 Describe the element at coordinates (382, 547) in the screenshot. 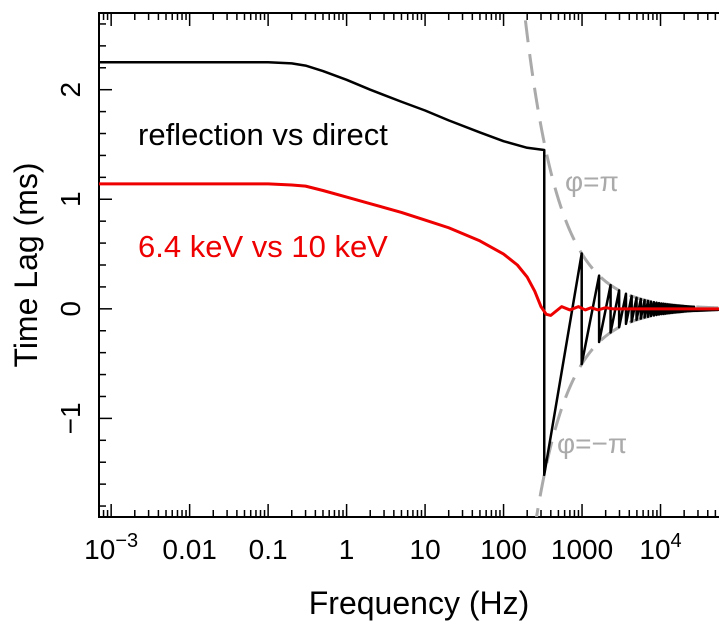

I see `x-axis-tick-labels: 10⁻³ 0.01 0.1 1 10 100 1000 10⁴` at that location.